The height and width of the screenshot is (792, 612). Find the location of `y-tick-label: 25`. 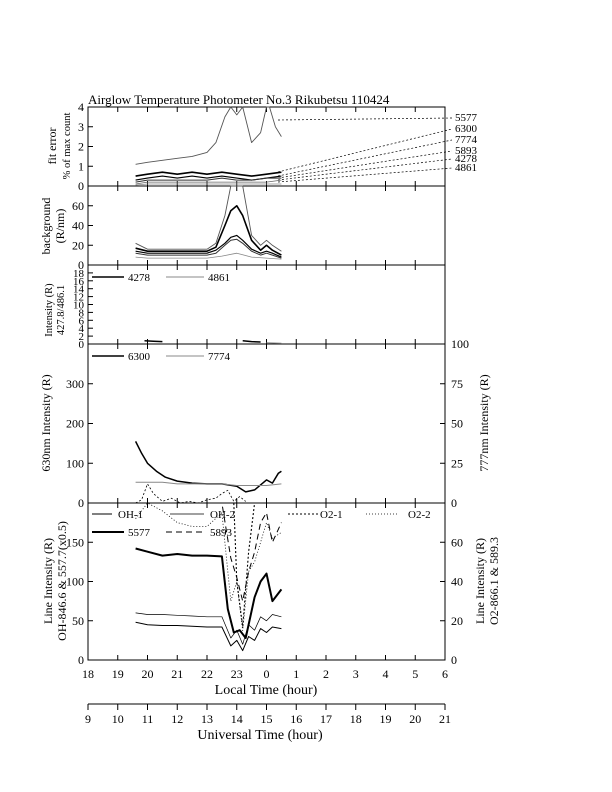

y-tick-label: 25 is located at coordinates (457, 463).